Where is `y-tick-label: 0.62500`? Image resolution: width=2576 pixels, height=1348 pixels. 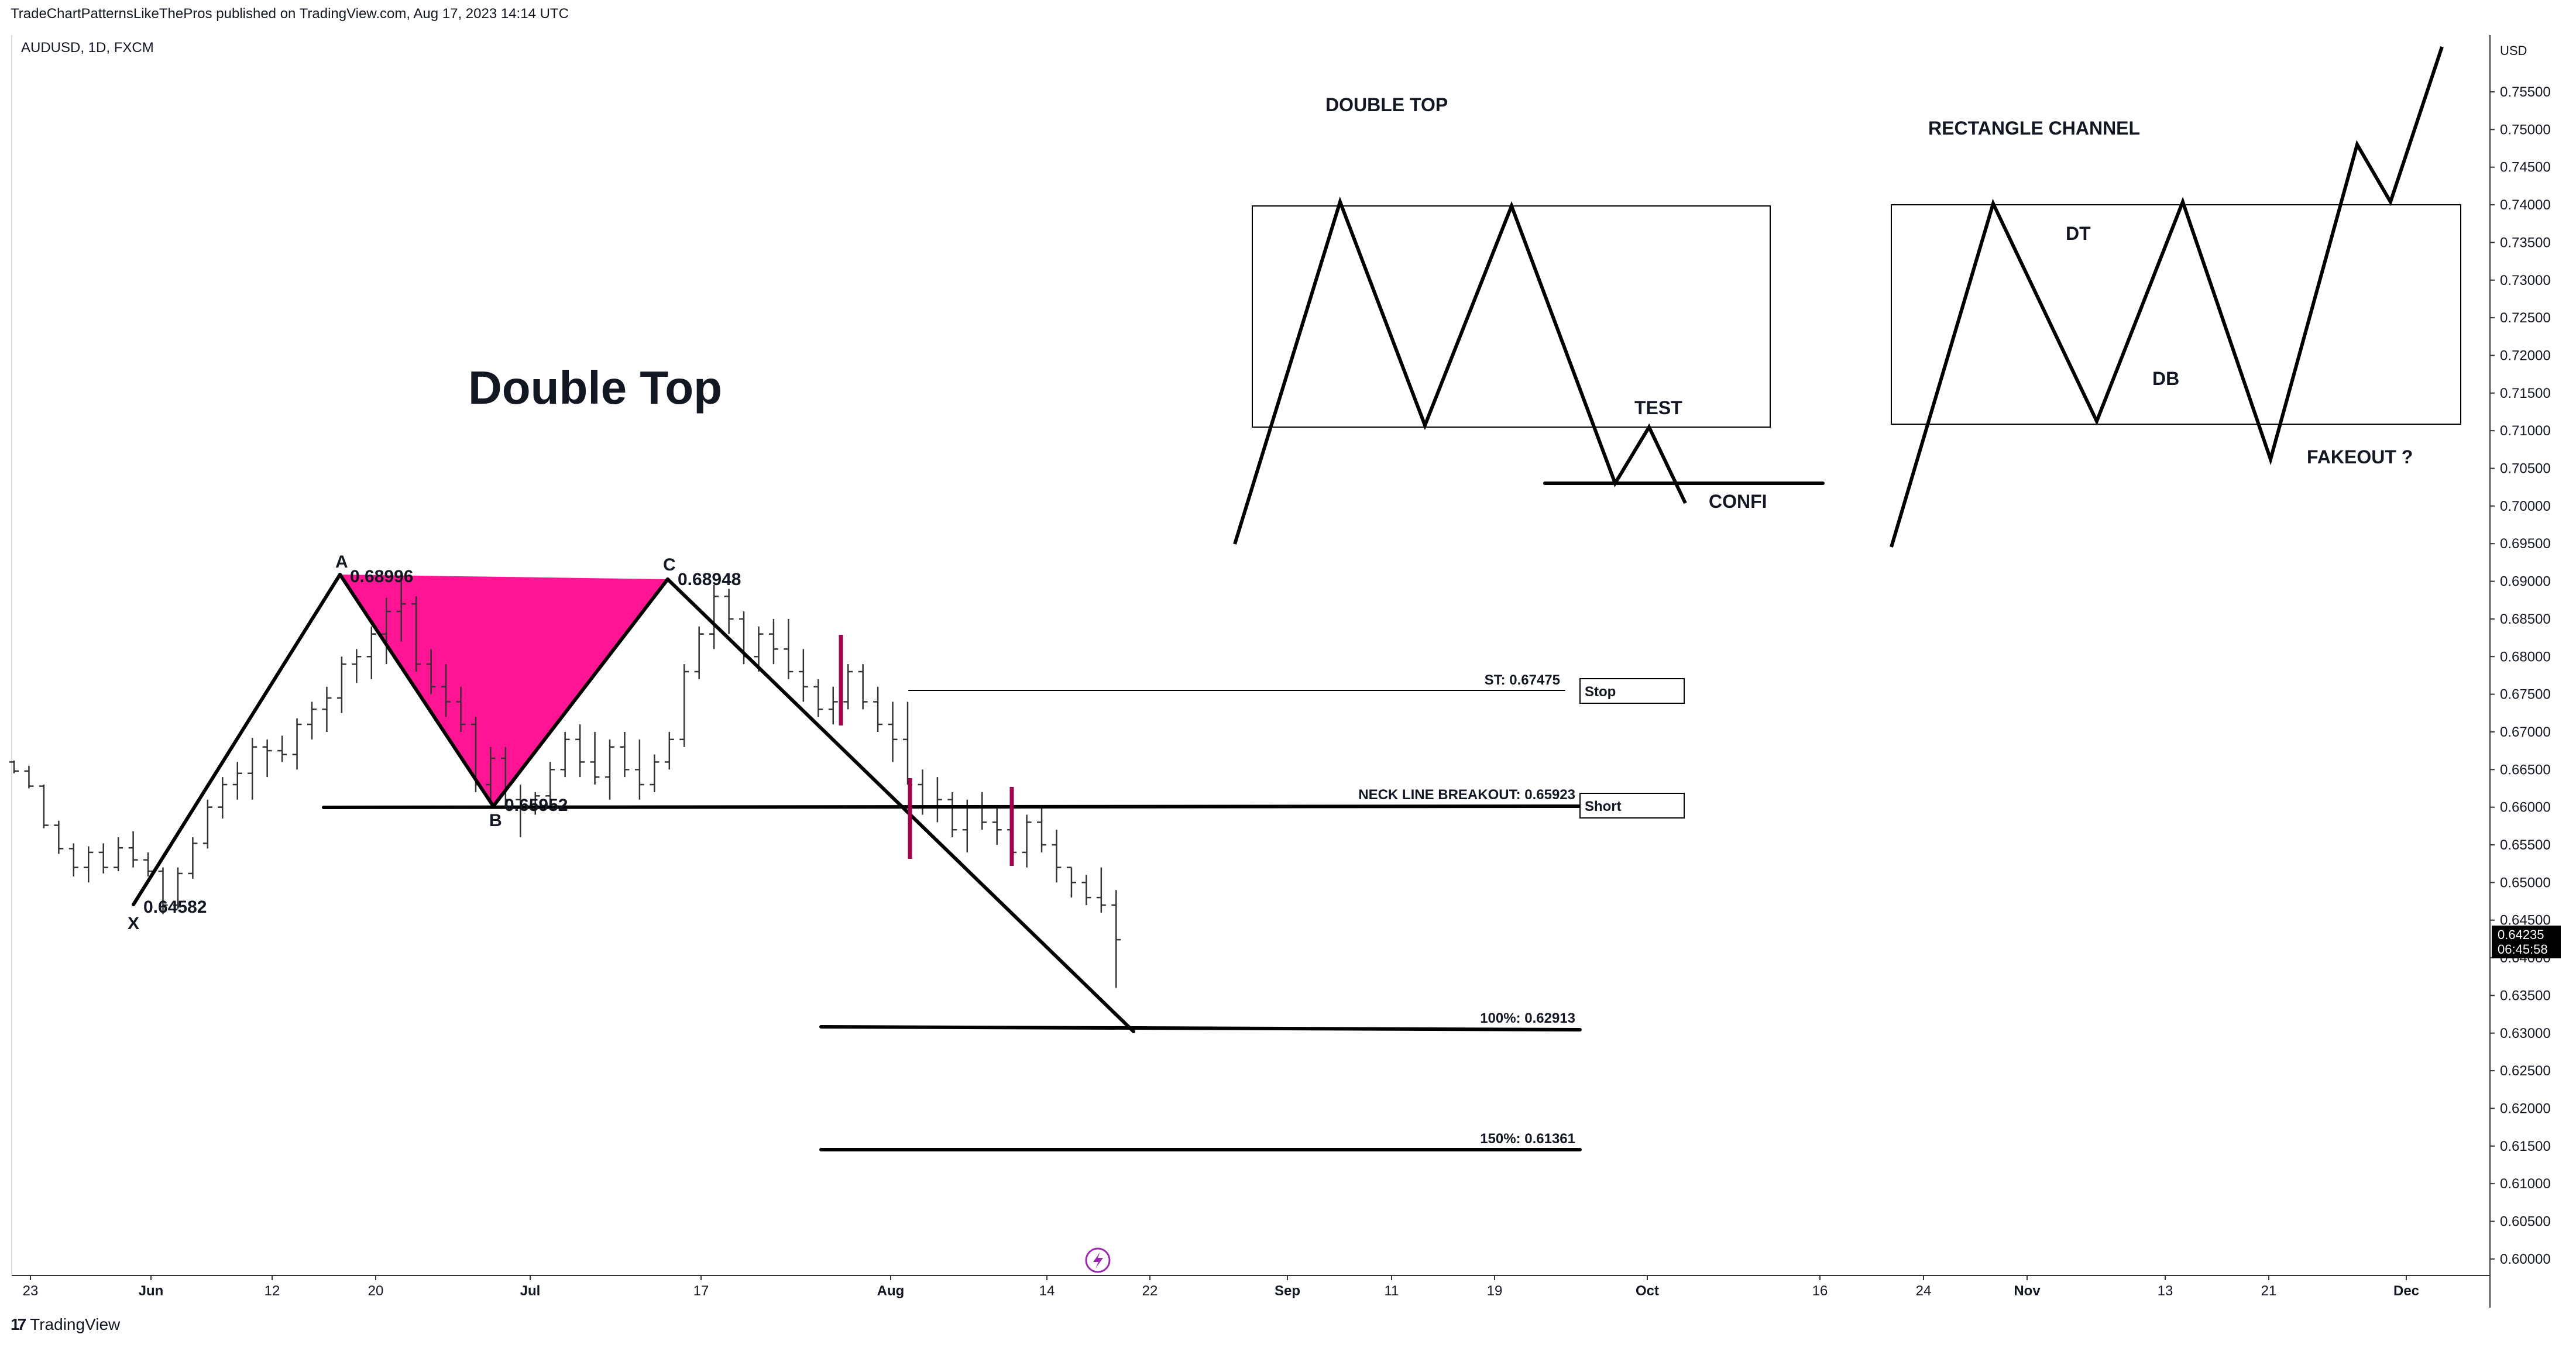
y-tick-label: 0.62500 is located at coordinates (2525, 1071).